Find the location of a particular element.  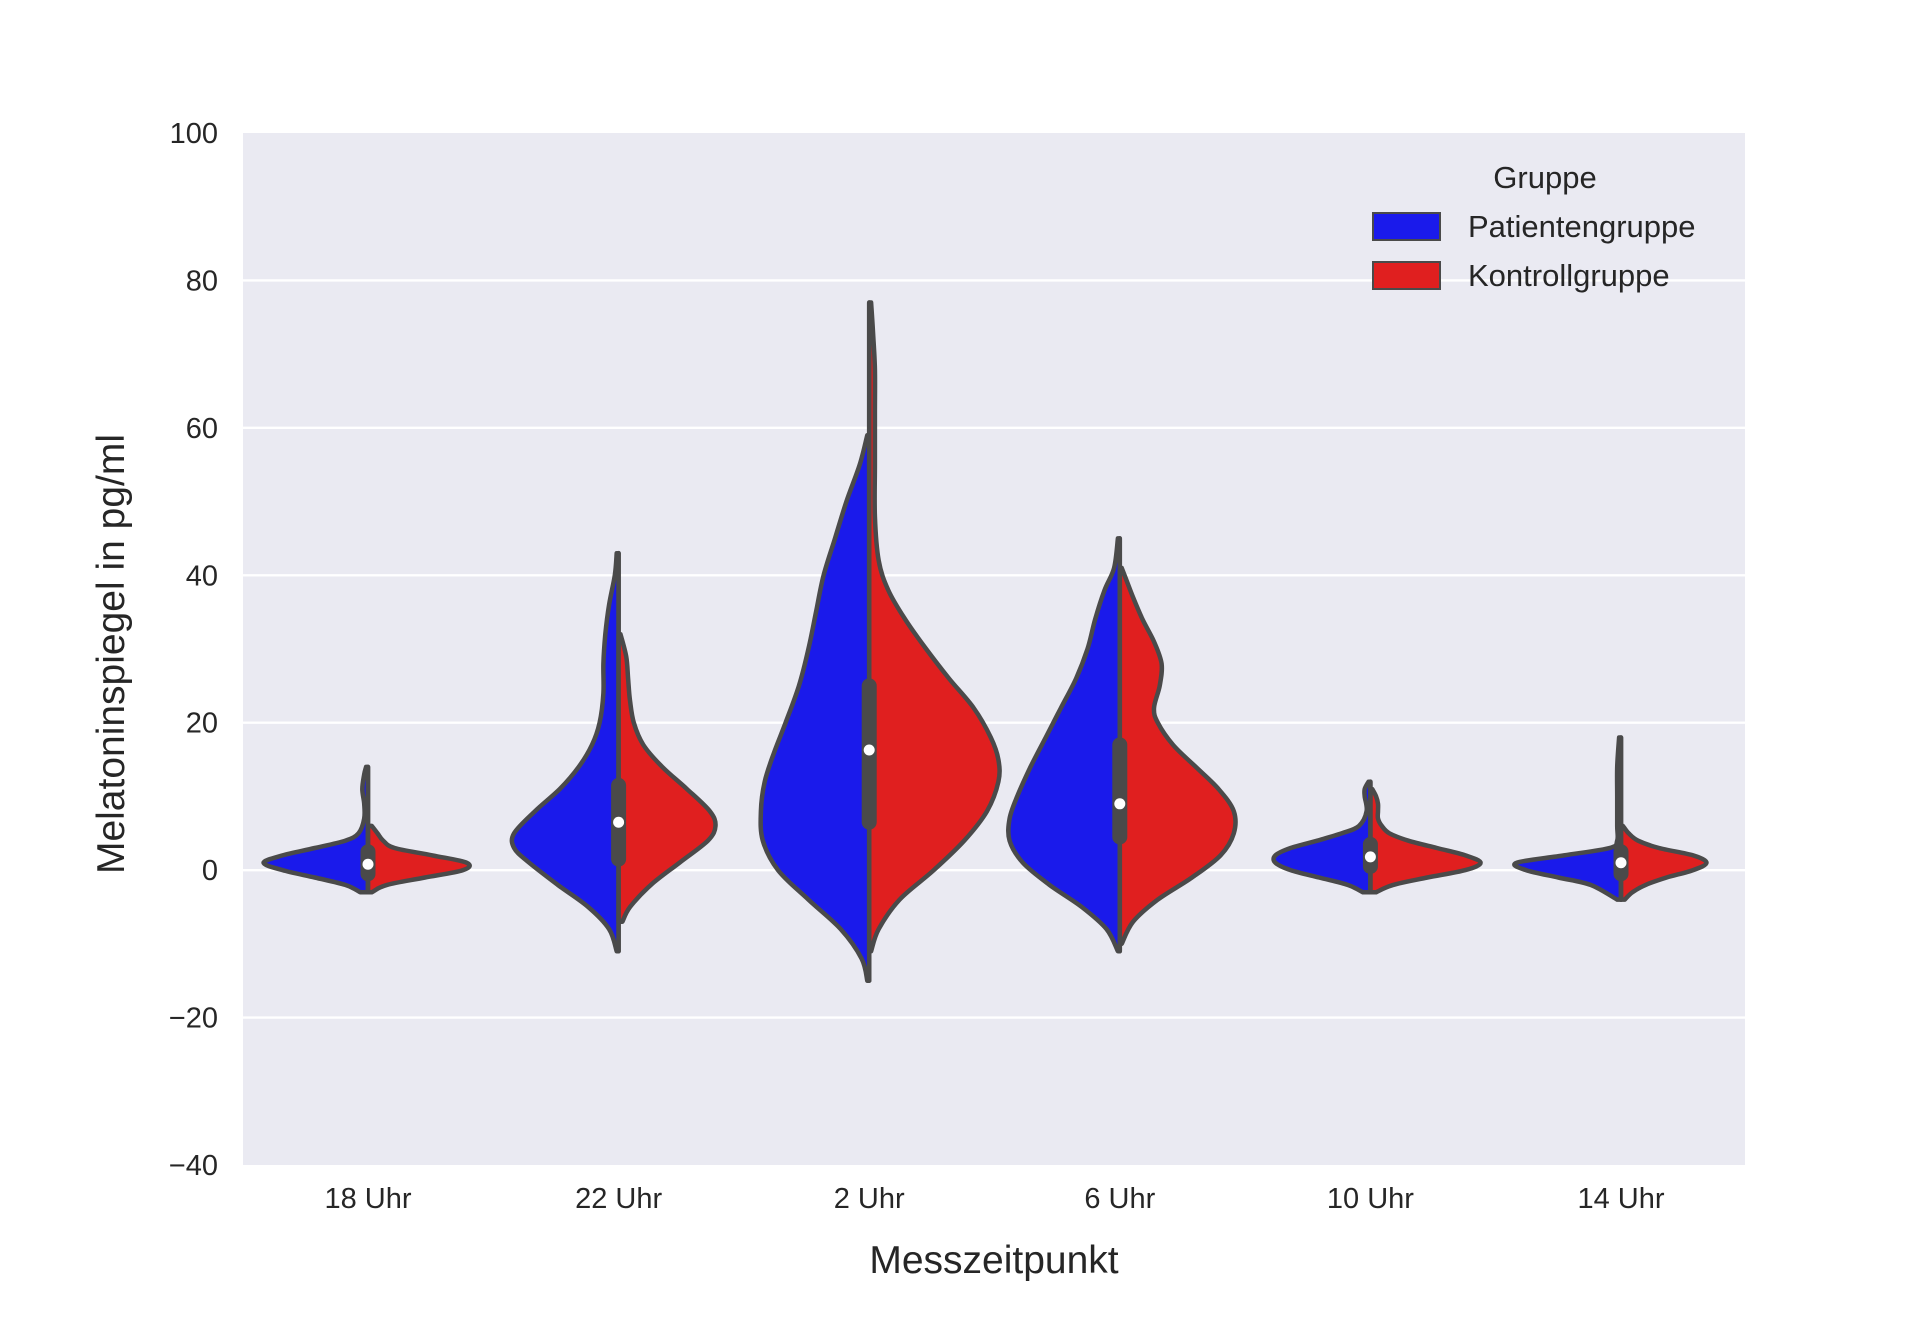

legend-label-patientengruppe: Patientengruppe is located at coordinates (1582, 226).